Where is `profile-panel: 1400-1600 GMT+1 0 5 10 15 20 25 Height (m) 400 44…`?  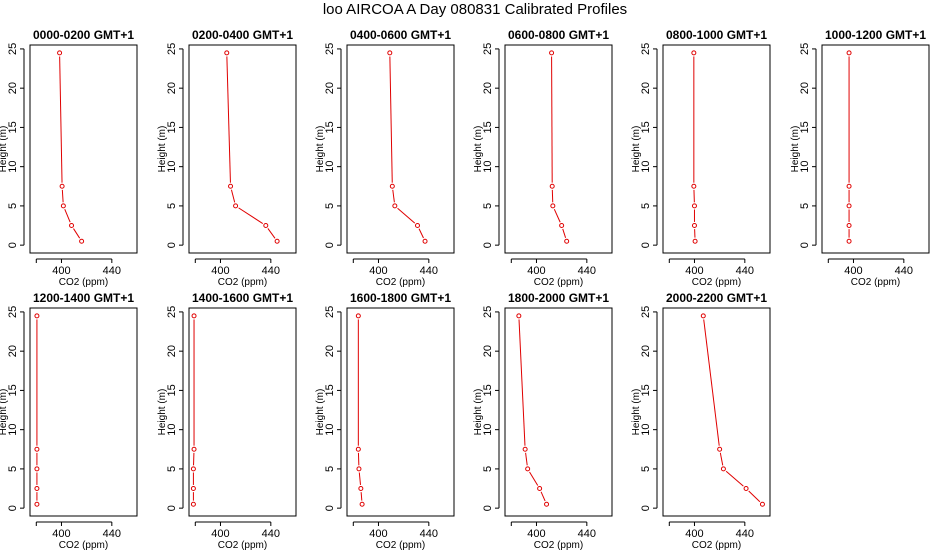
profile-panel: 1400-1600 GMT+1 0 5 10 15 20 25 Height (m) 400 44… is located at coordinates (227, 420).